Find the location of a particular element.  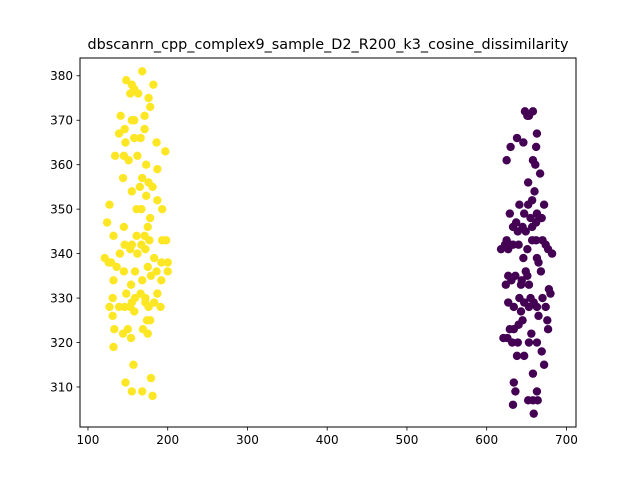

y-tick-label-2: 330 is located at coordinates (61, 298).